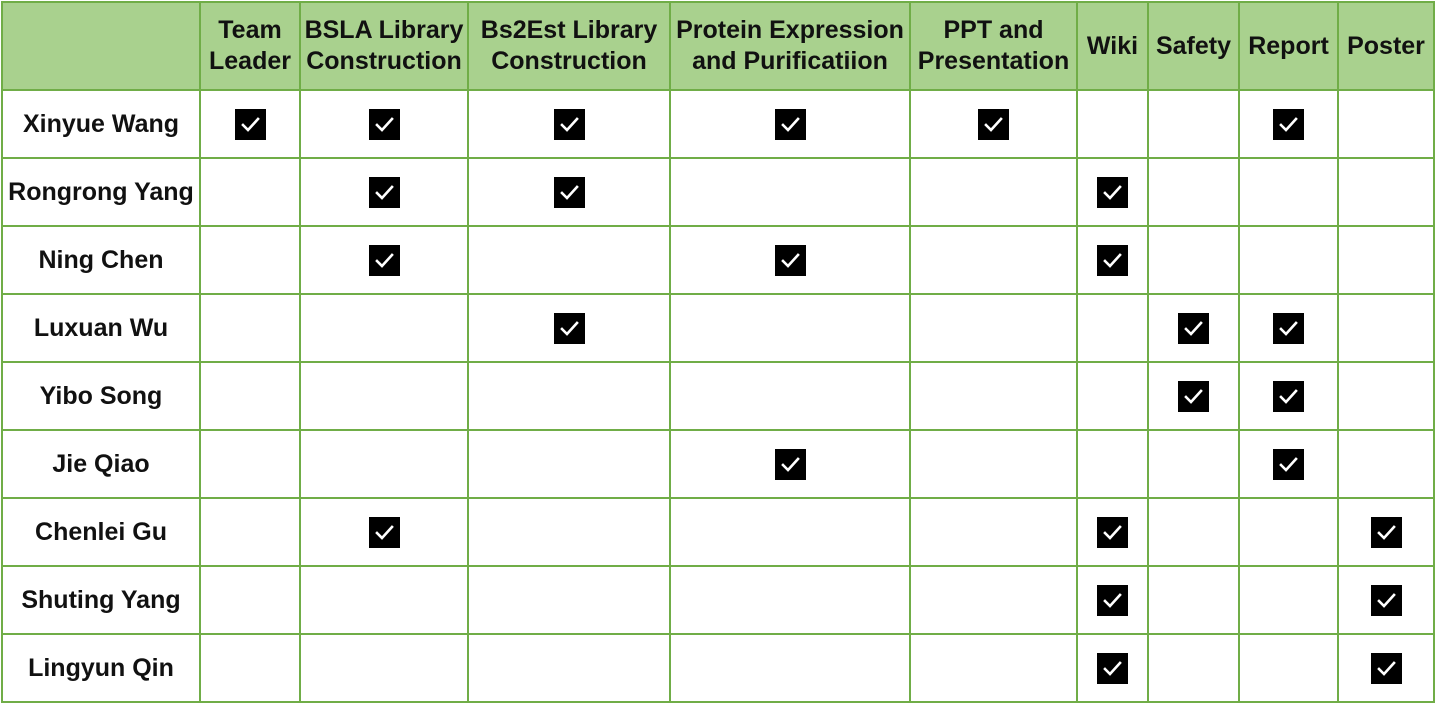 The height and width of the screenshot is (720, 1435). Describe the element at coordinates (101, 260) in the screenshot. I see `member-name: Ning Chen` at that location.